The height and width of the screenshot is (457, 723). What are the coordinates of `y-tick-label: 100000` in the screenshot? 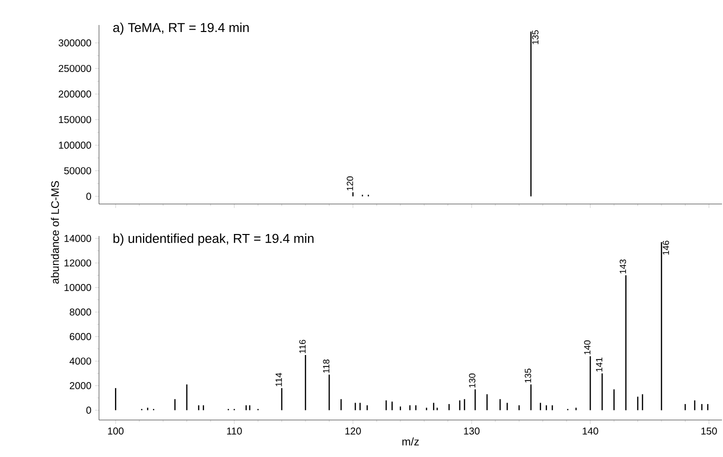 It's located at (75, 145).